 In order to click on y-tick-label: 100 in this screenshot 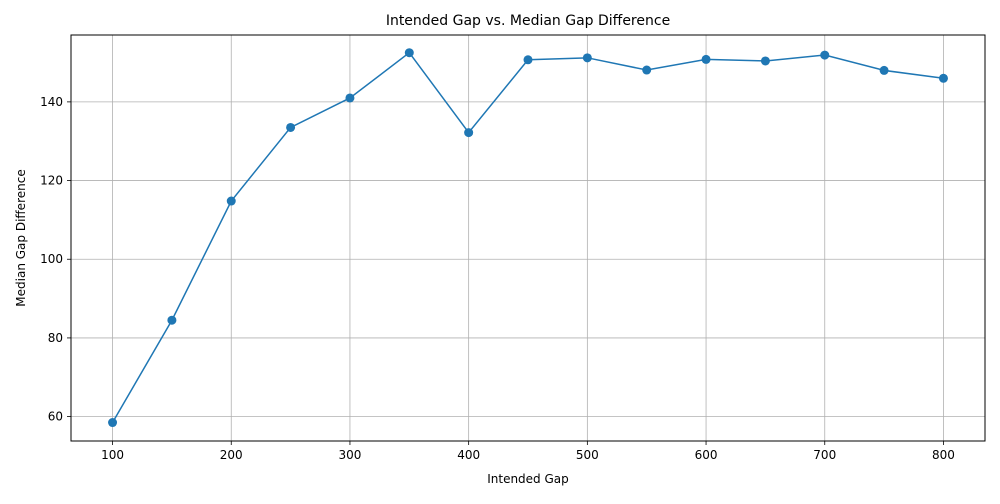, I will do `click(51, 259)`.